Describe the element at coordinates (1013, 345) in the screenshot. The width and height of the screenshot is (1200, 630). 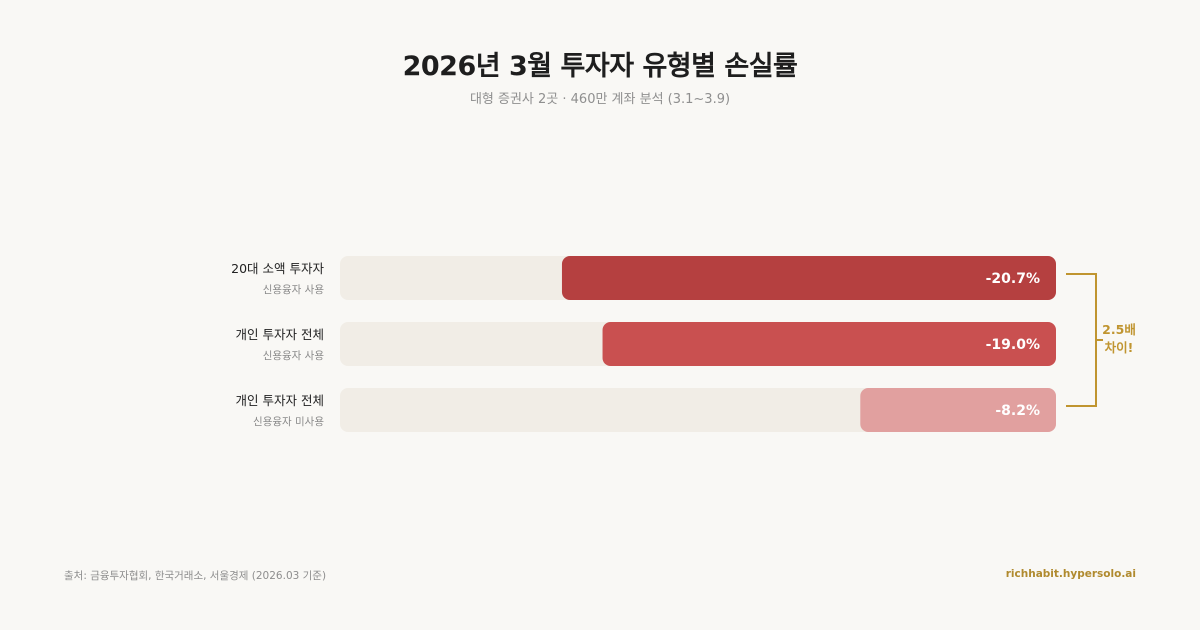
I see `data-label: -19.0%` at that location.